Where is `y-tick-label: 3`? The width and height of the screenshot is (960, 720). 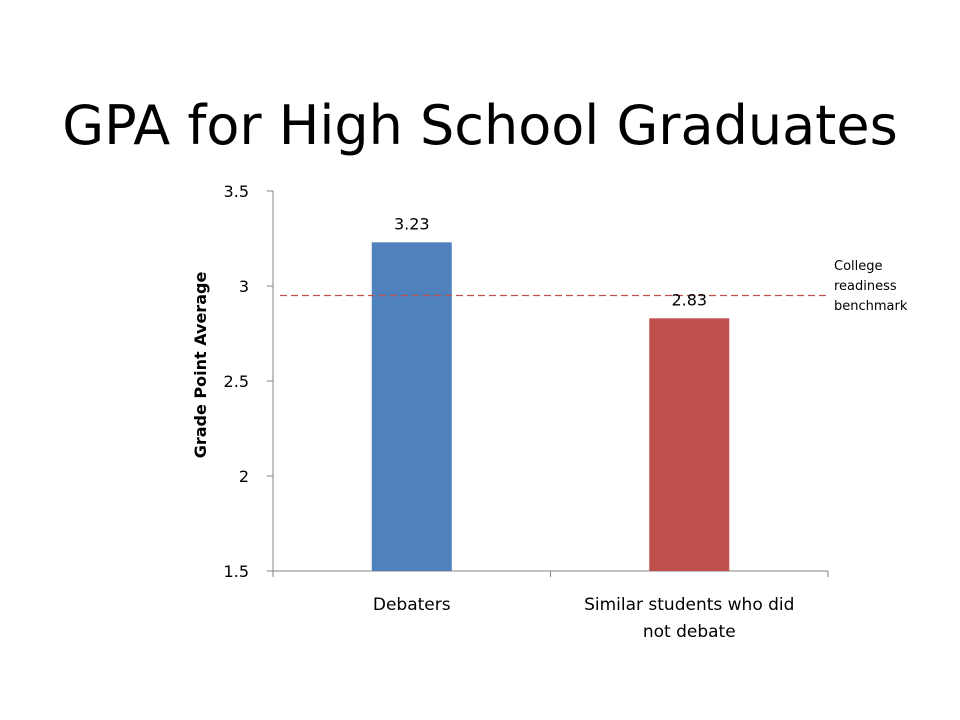 y-tick-label: 3 is located at coordinates (244, 286).